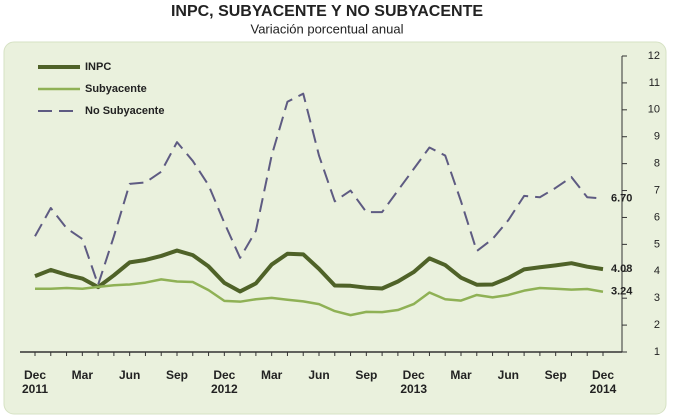  What do you see at coordinates (654, 83) in the screenshot?
I see `y-tick-label: 11` at bounding box center [654, 83].